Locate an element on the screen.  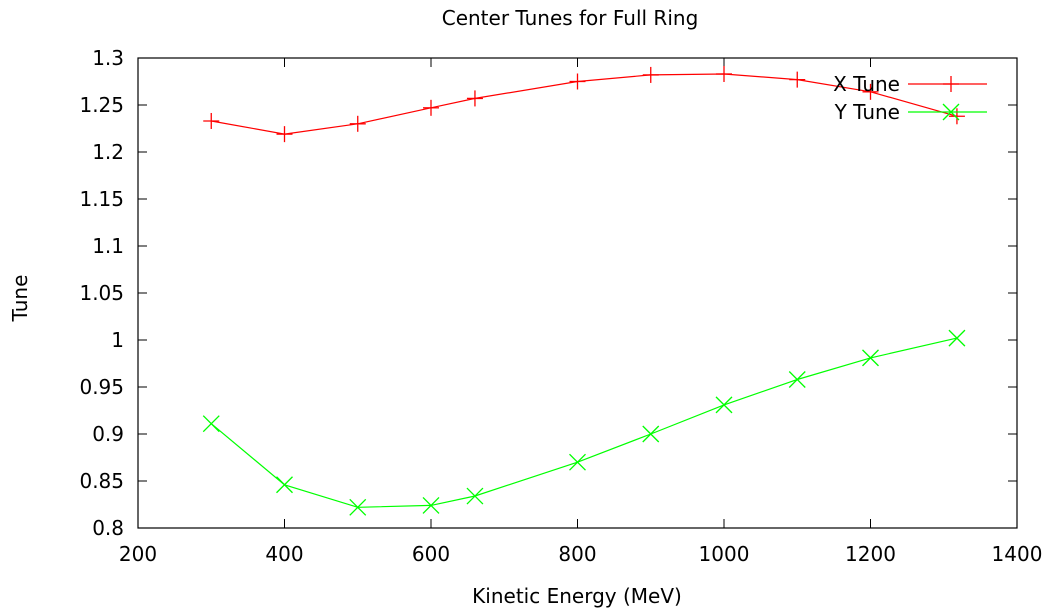
y-tick-label: 1 is located at coordinates (117, 340).